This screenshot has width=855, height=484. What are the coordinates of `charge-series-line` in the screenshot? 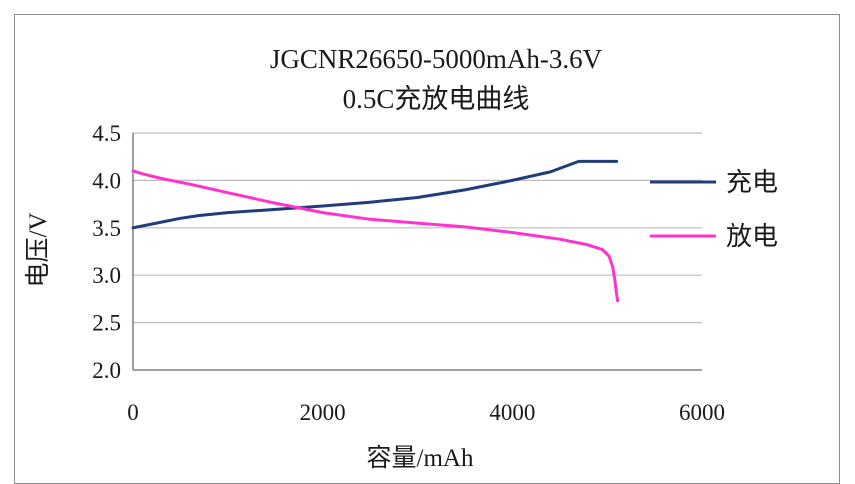 It's located at (375, 194).